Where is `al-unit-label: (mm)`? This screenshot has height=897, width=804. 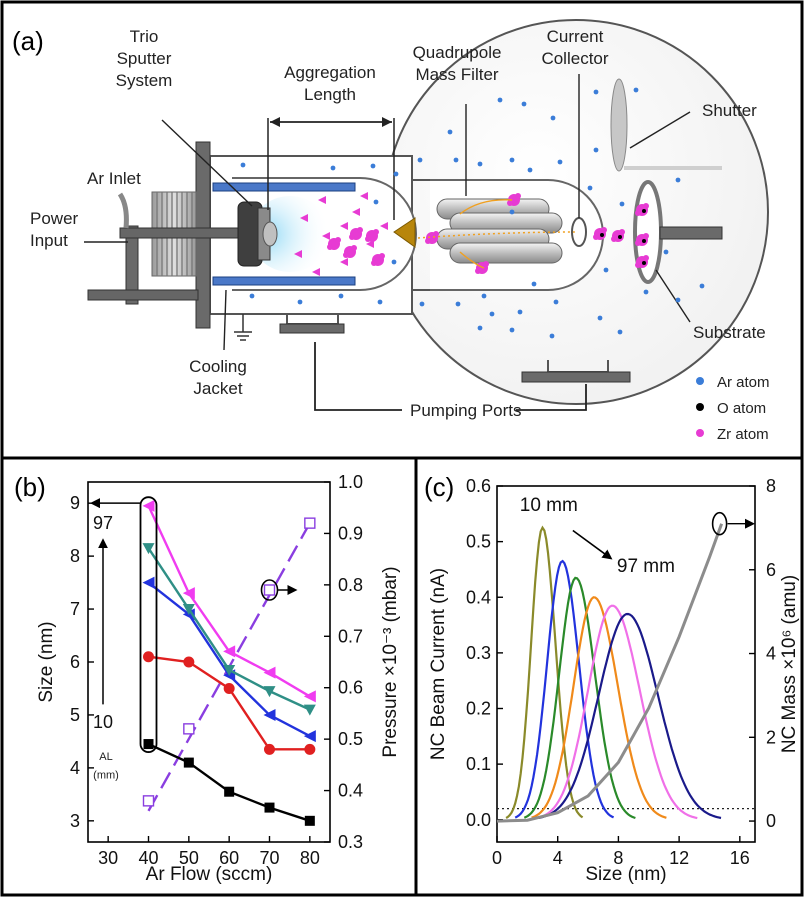 al-unit-label: (mm) is located at coordinates (106, 775).